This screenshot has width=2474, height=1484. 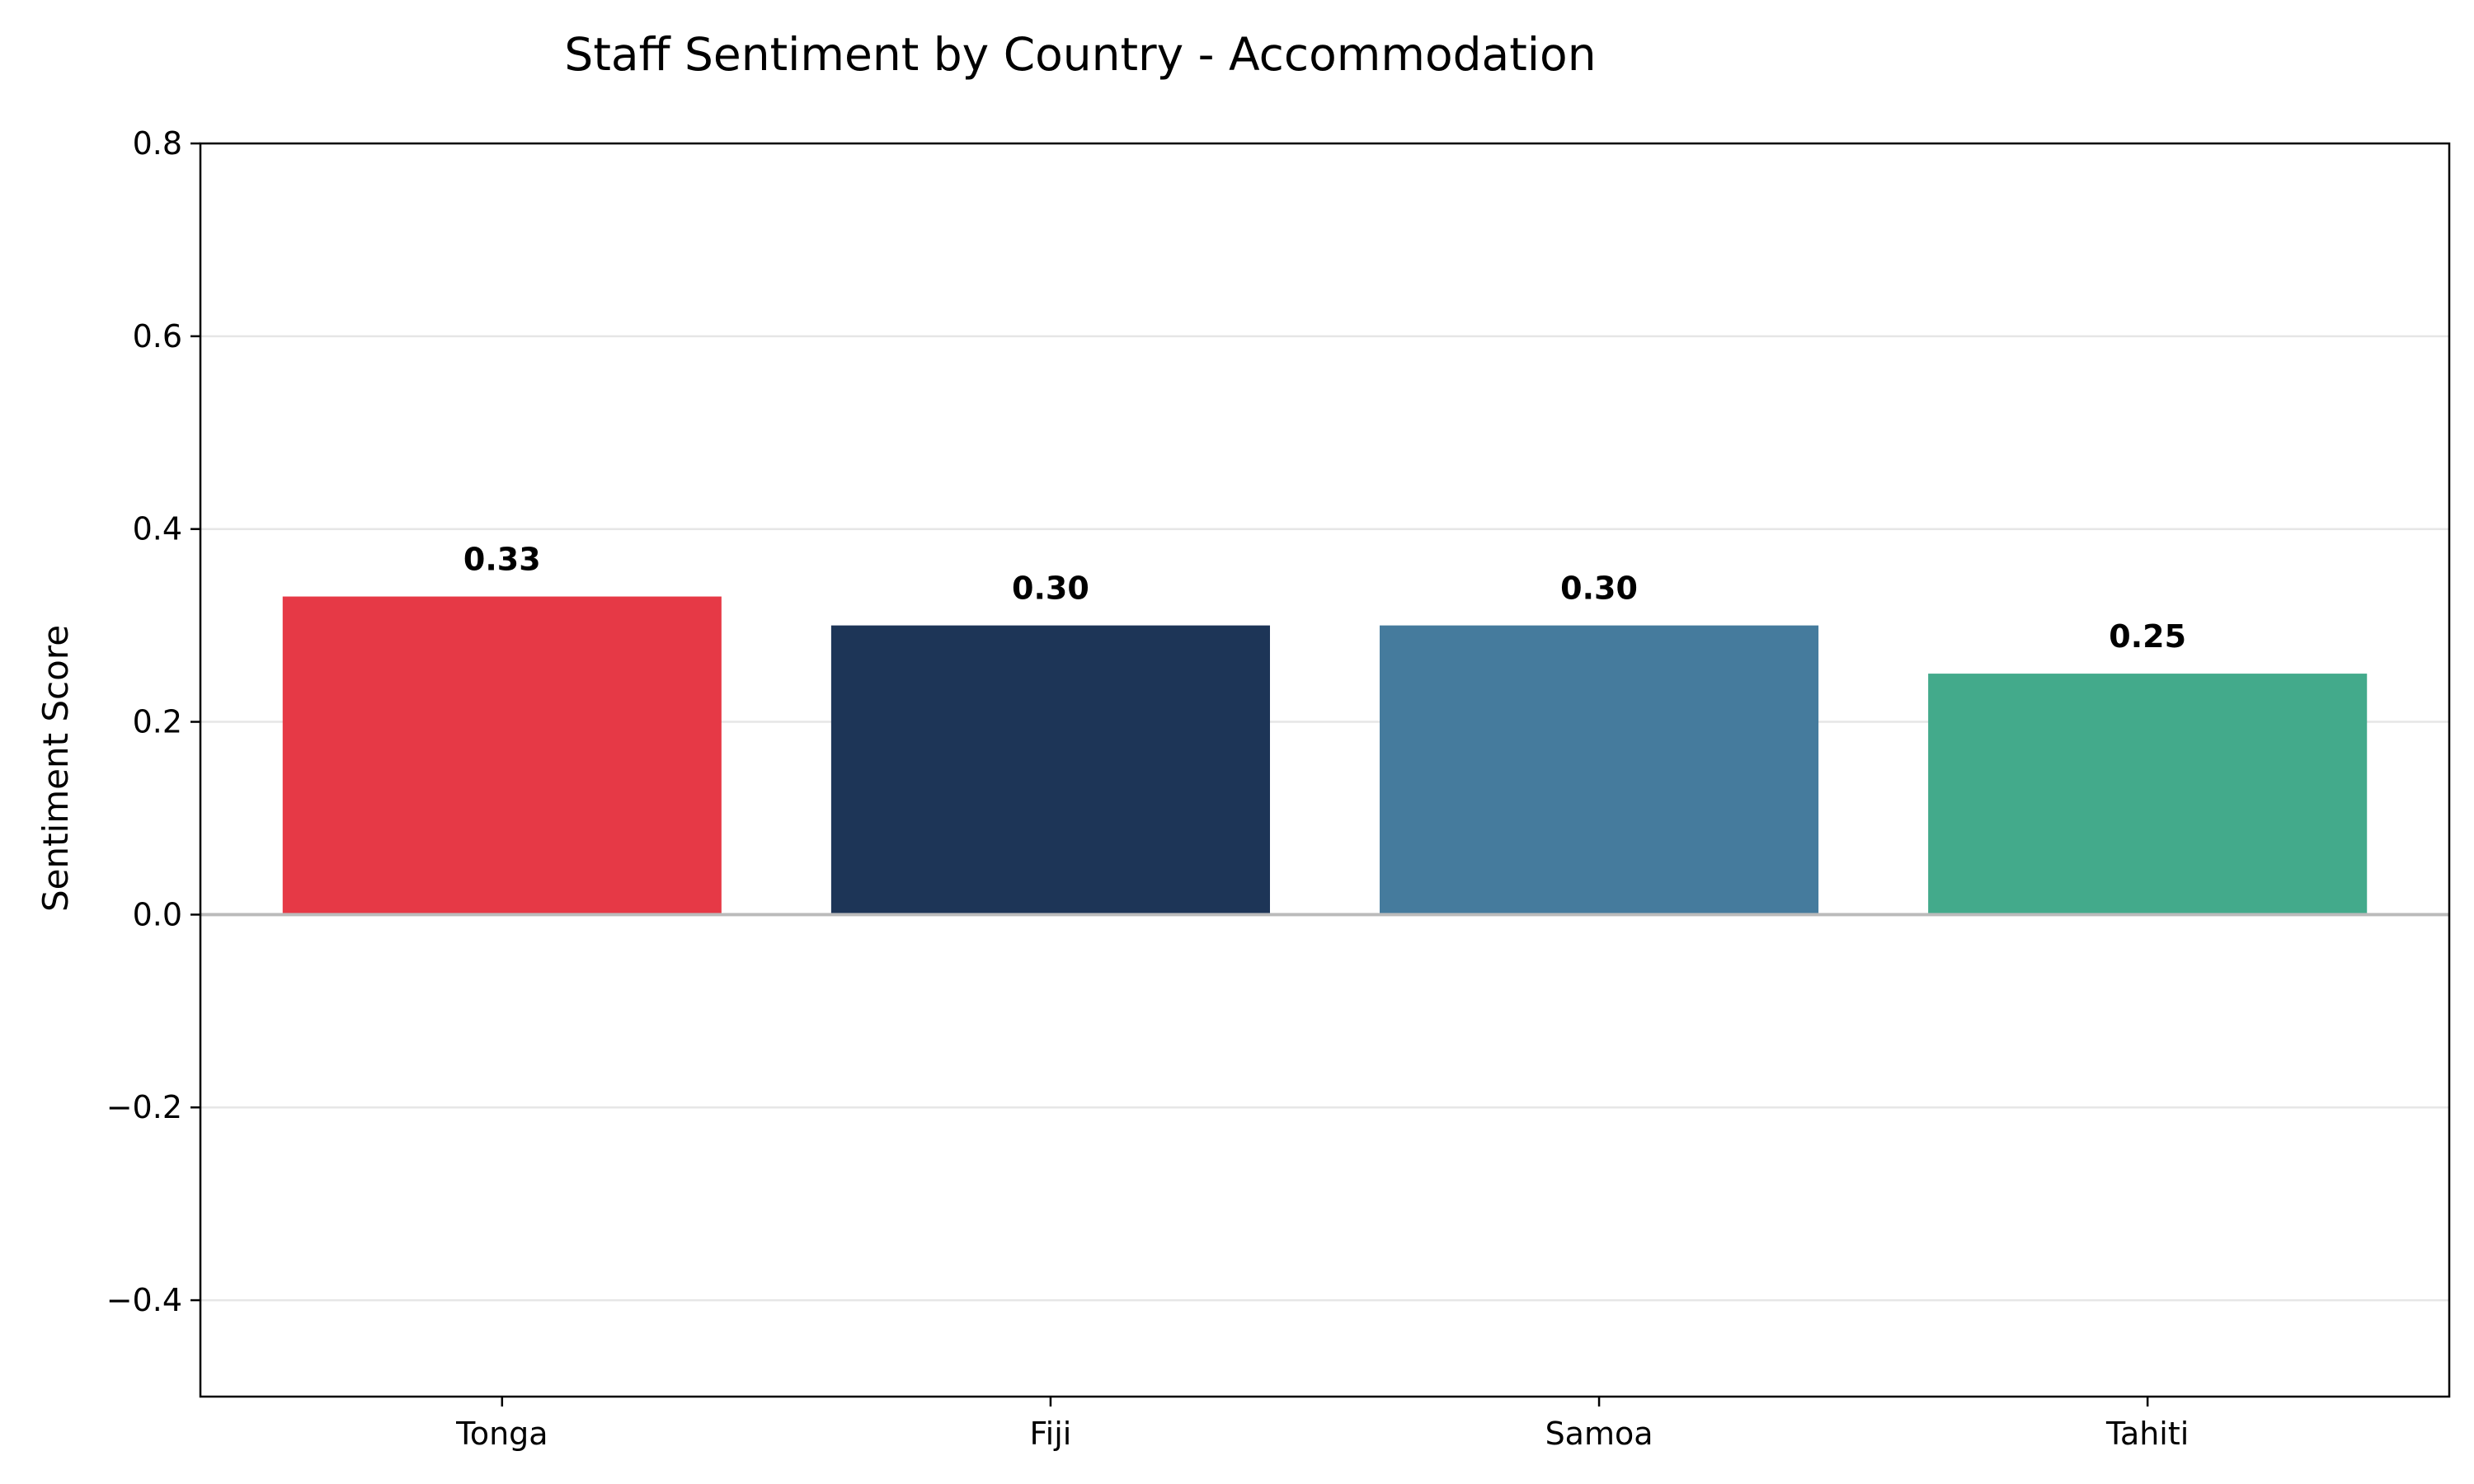 I want to click on bar-value-label: 0.25, so click(x=2147, y=636).